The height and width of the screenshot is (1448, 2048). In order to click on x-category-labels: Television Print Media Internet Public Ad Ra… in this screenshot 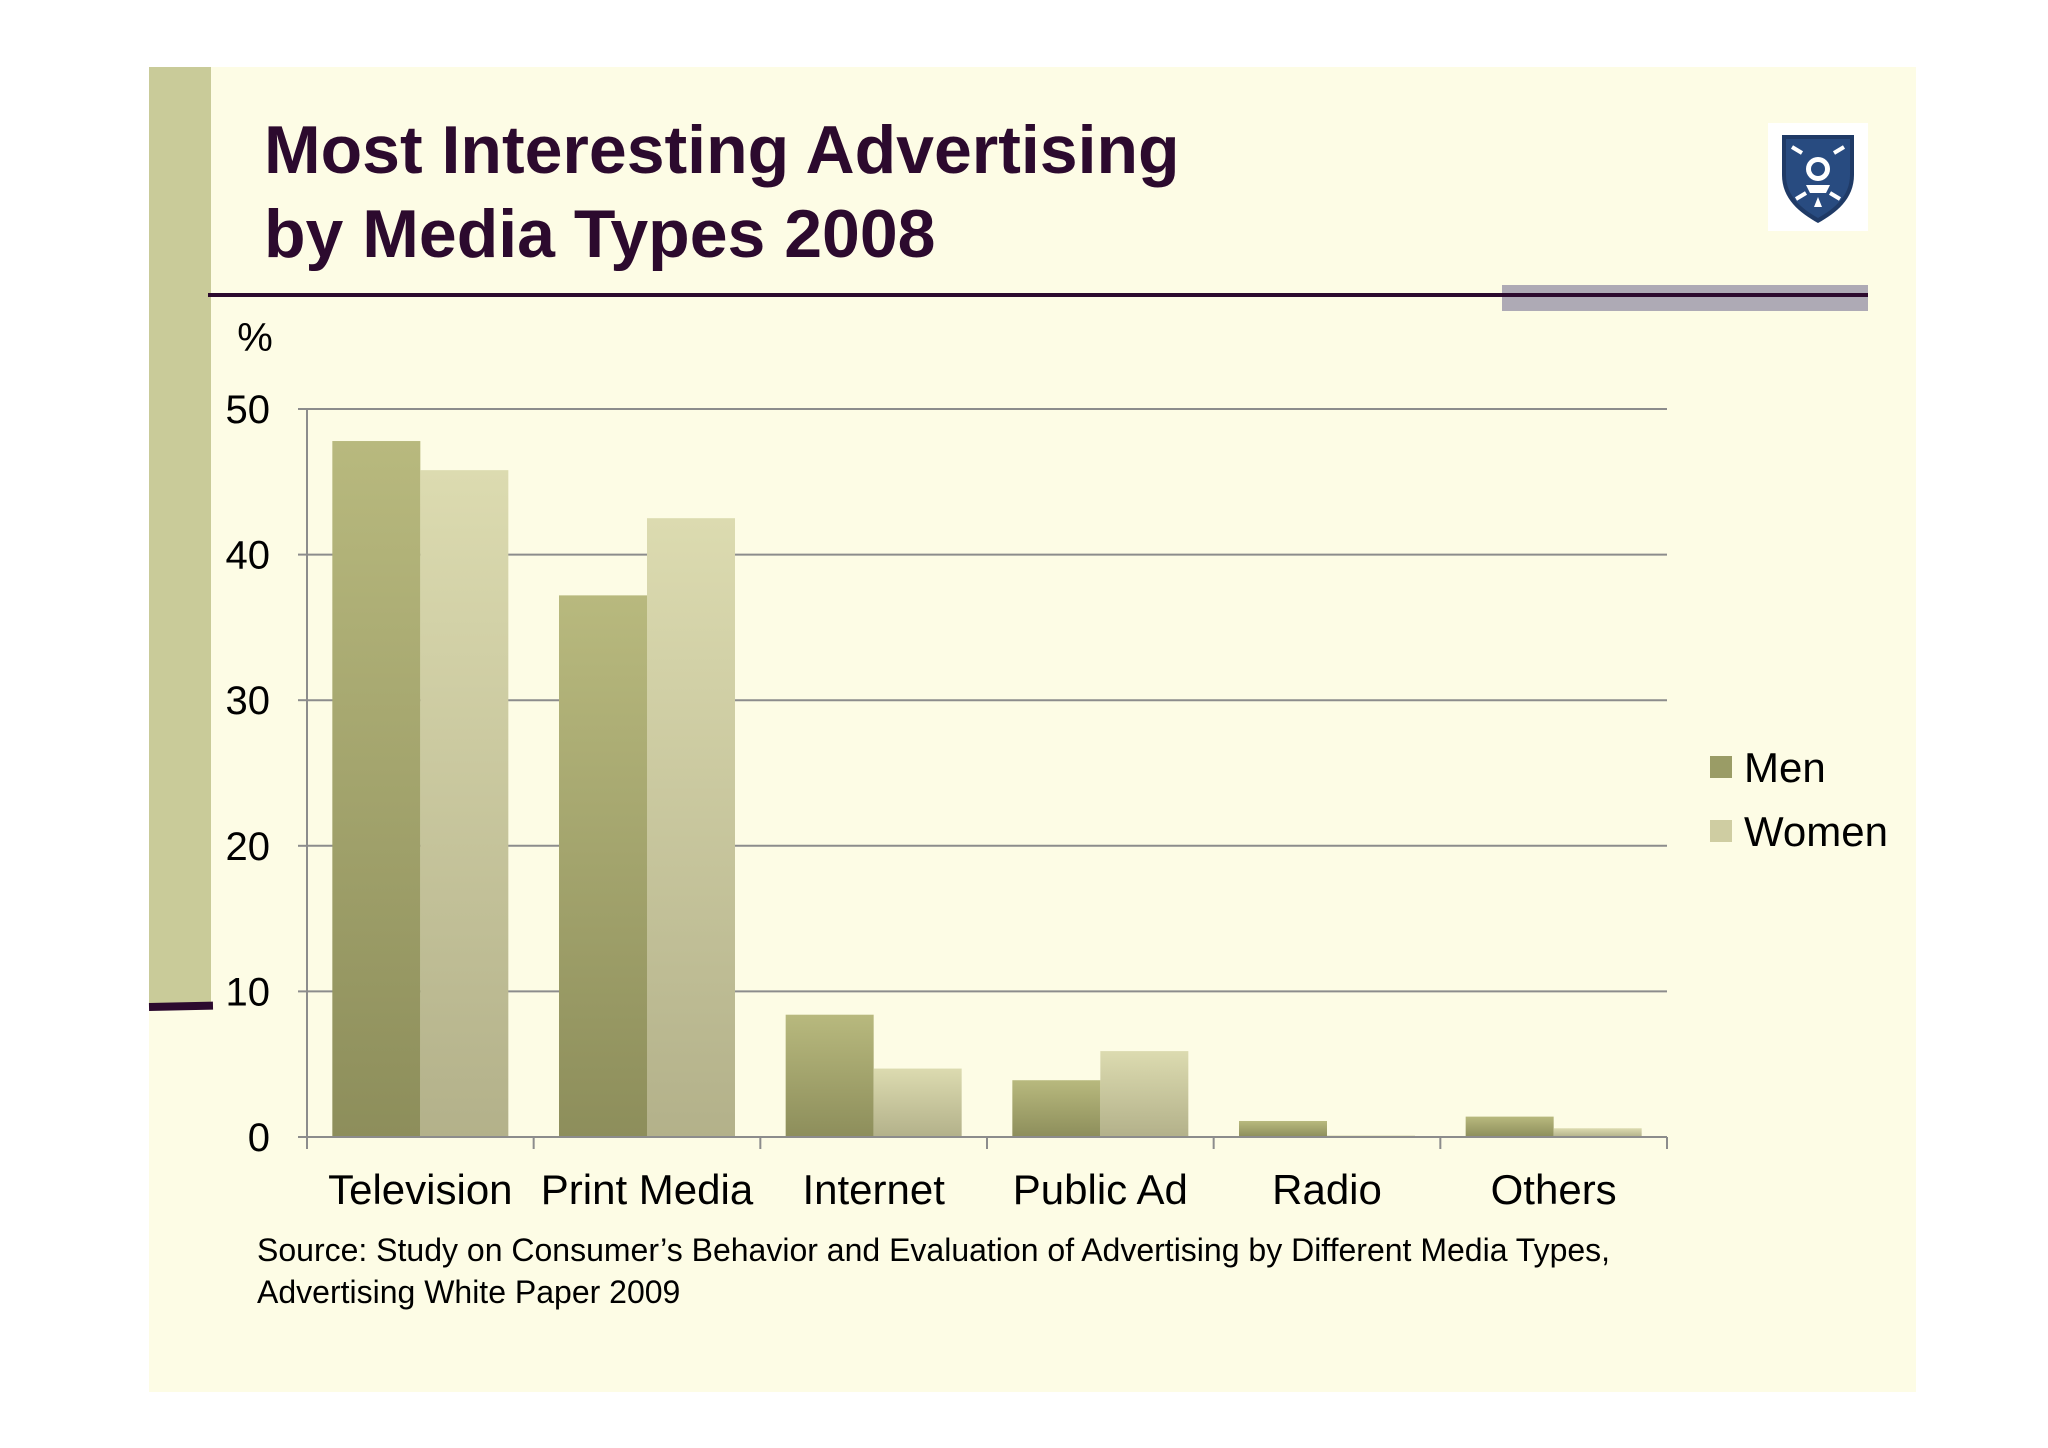, I will do `click(972, 1189)`.